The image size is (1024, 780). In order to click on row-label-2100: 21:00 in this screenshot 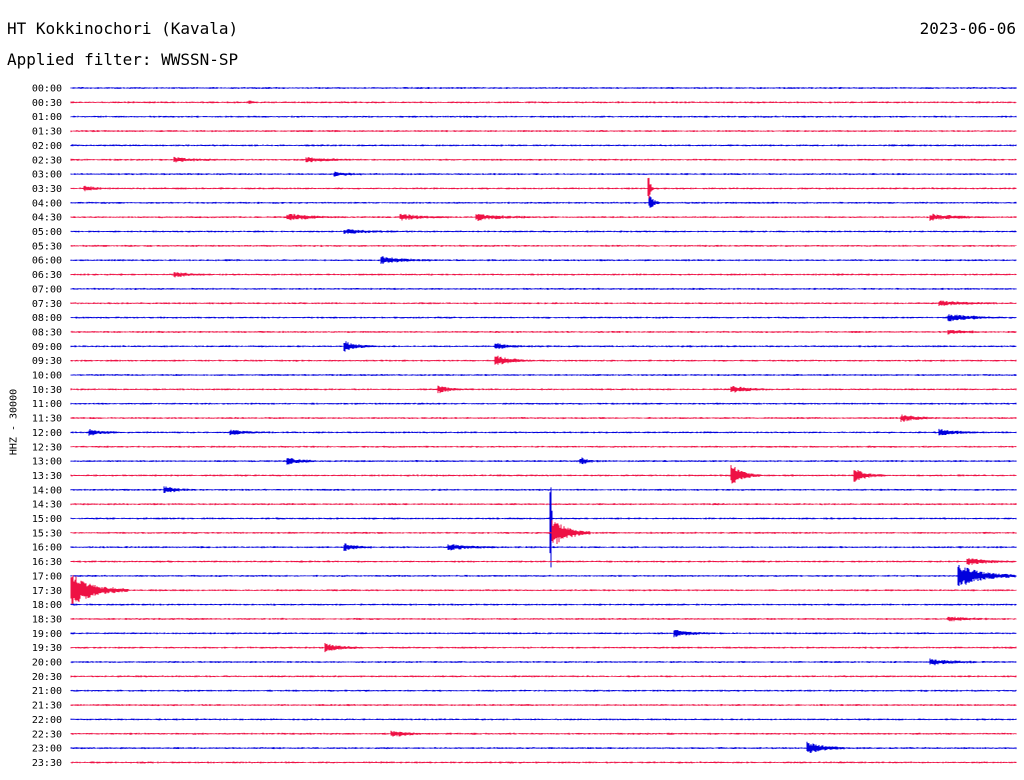, I will do `click(47, 691)`.